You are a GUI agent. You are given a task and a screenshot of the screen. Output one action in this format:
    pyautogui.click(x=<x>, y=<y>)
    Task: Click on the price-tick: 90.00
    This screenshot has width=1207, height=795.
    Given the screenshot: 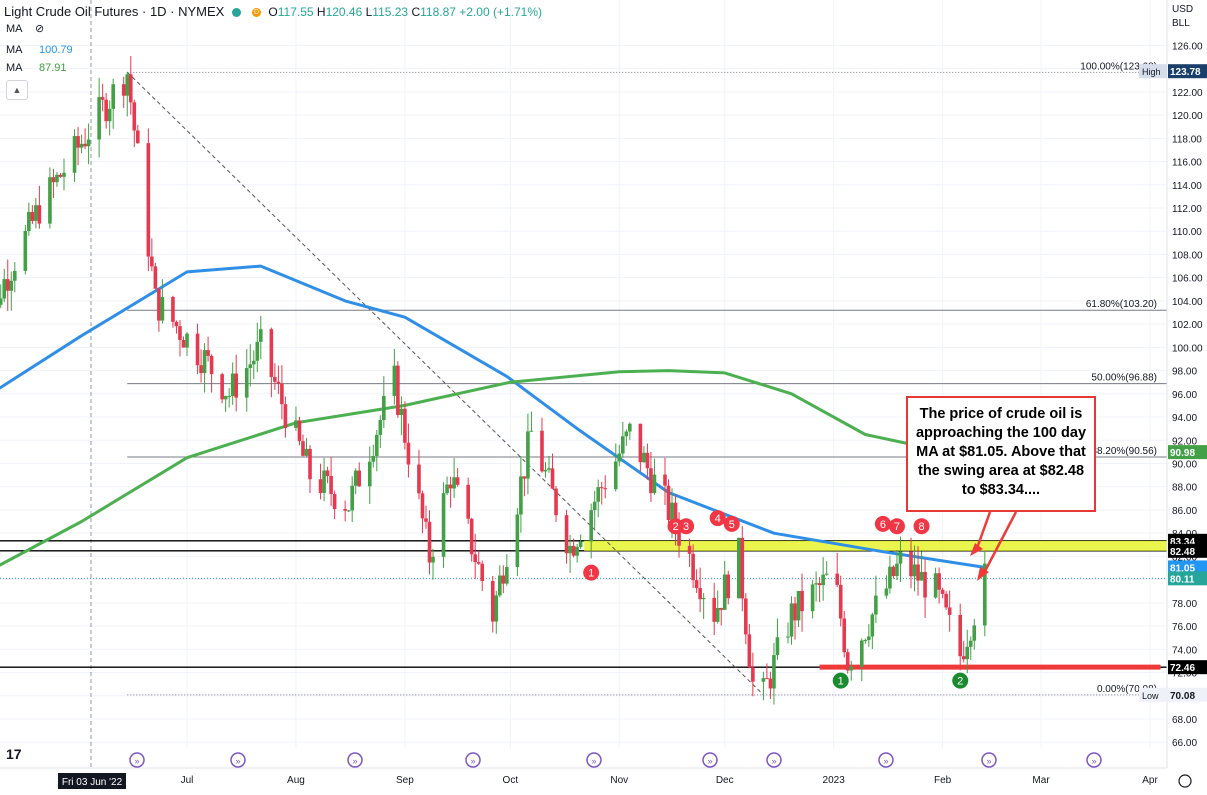 What is the action you would take?
    pyautogui.click(x=1184, y=464)
    